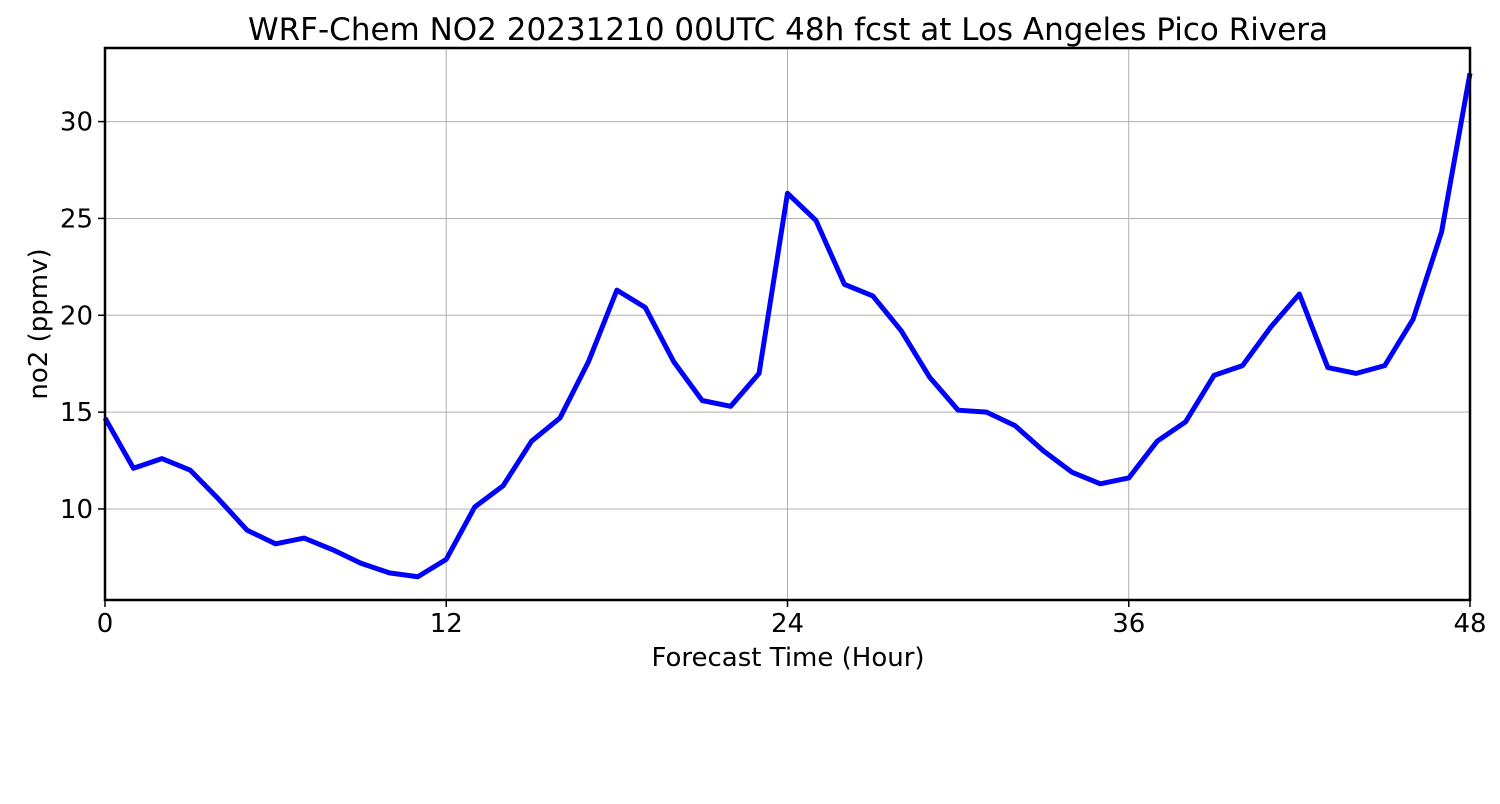 This screenshot has width=1500, height=804. What do you see at coordinates (1469, 624) in the screenshot?
I see `x-tick-label: 48` at bounding box center [1469, 624].